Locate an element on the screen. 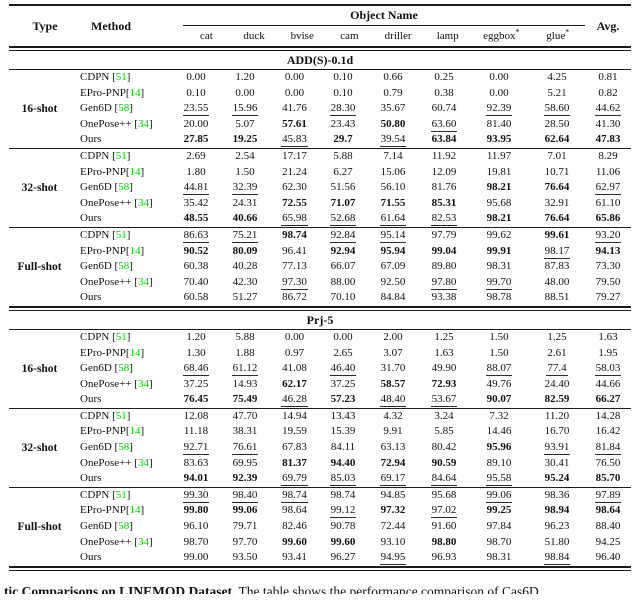 The height and width of the screenshot is (615, 640). metric-value: 76.50 is located at coordinates (608, 462).